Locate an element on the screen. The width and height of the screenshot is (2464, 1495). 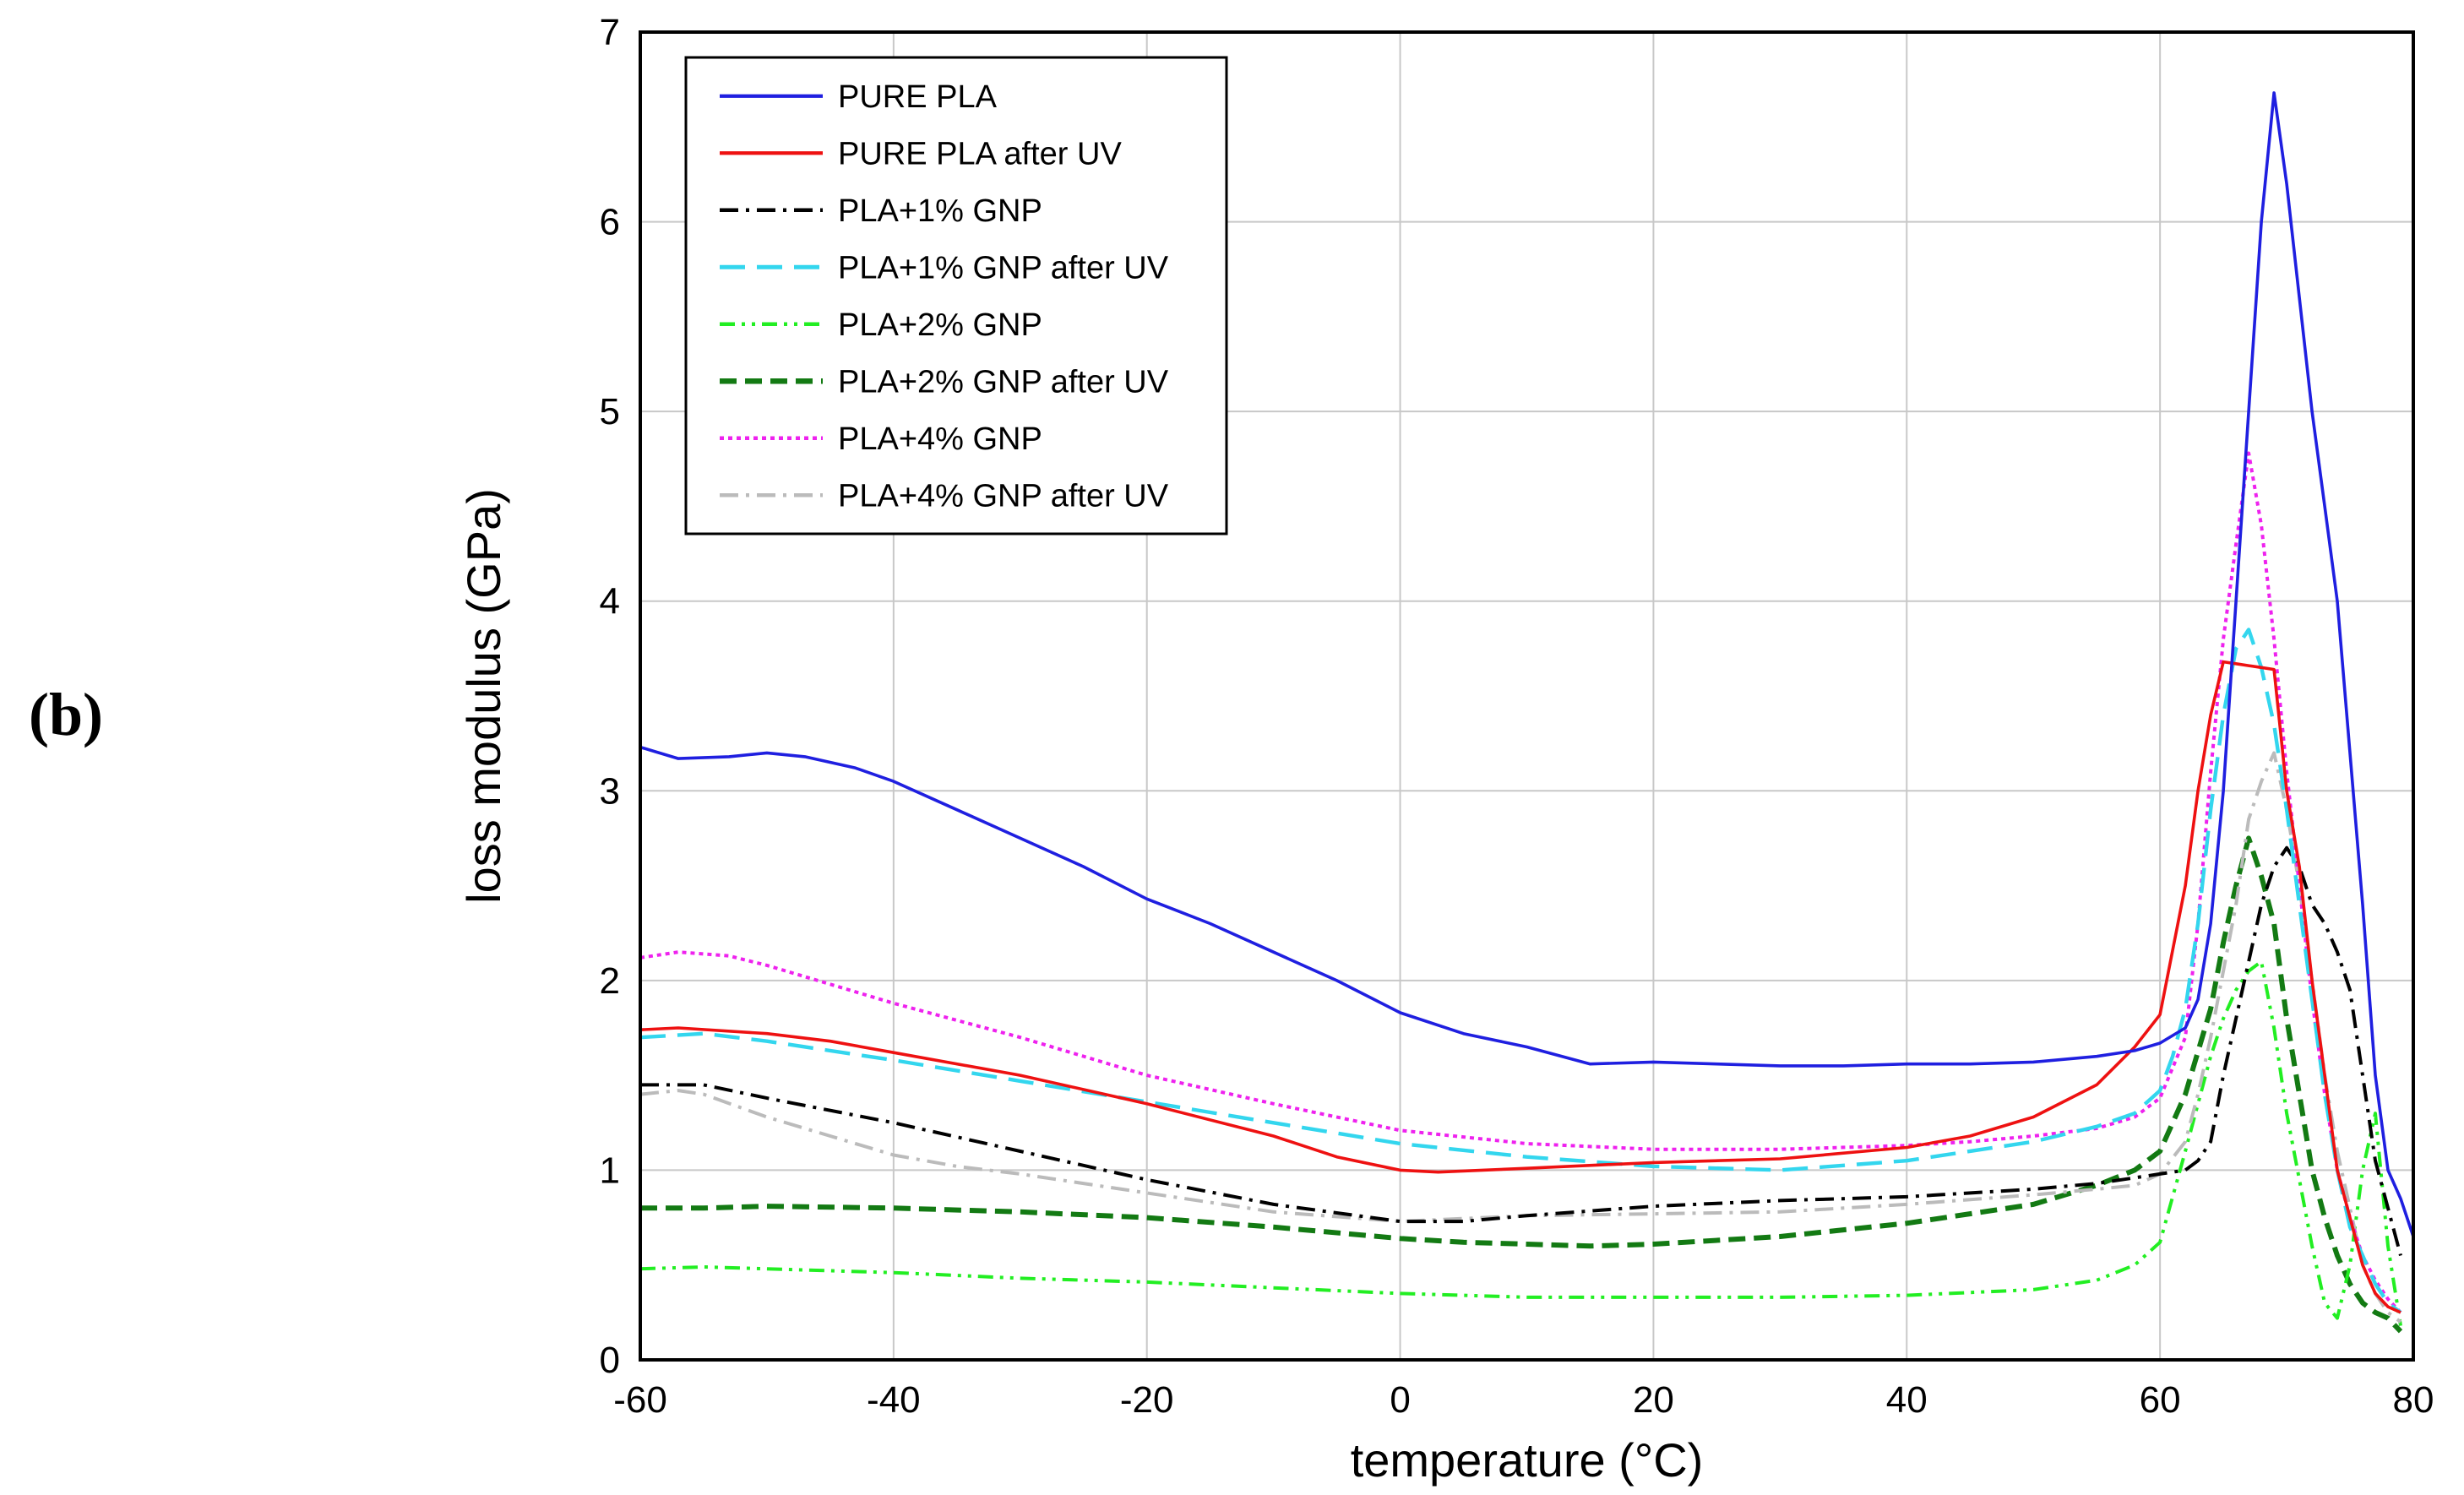
x-tick-label: 40 is located at coordinates (1907, 1400).